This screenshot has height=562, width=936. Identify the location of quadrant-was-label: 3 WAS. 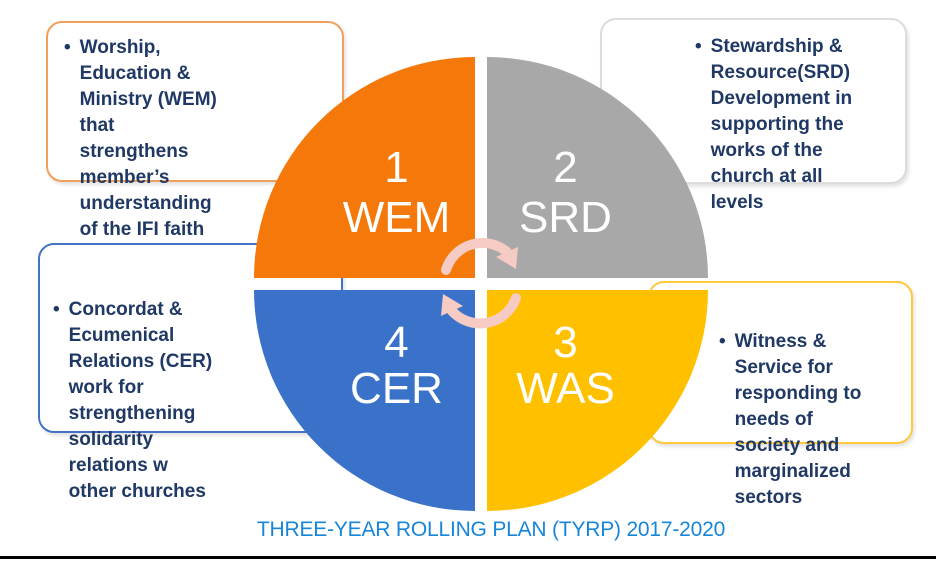
(565, 366).